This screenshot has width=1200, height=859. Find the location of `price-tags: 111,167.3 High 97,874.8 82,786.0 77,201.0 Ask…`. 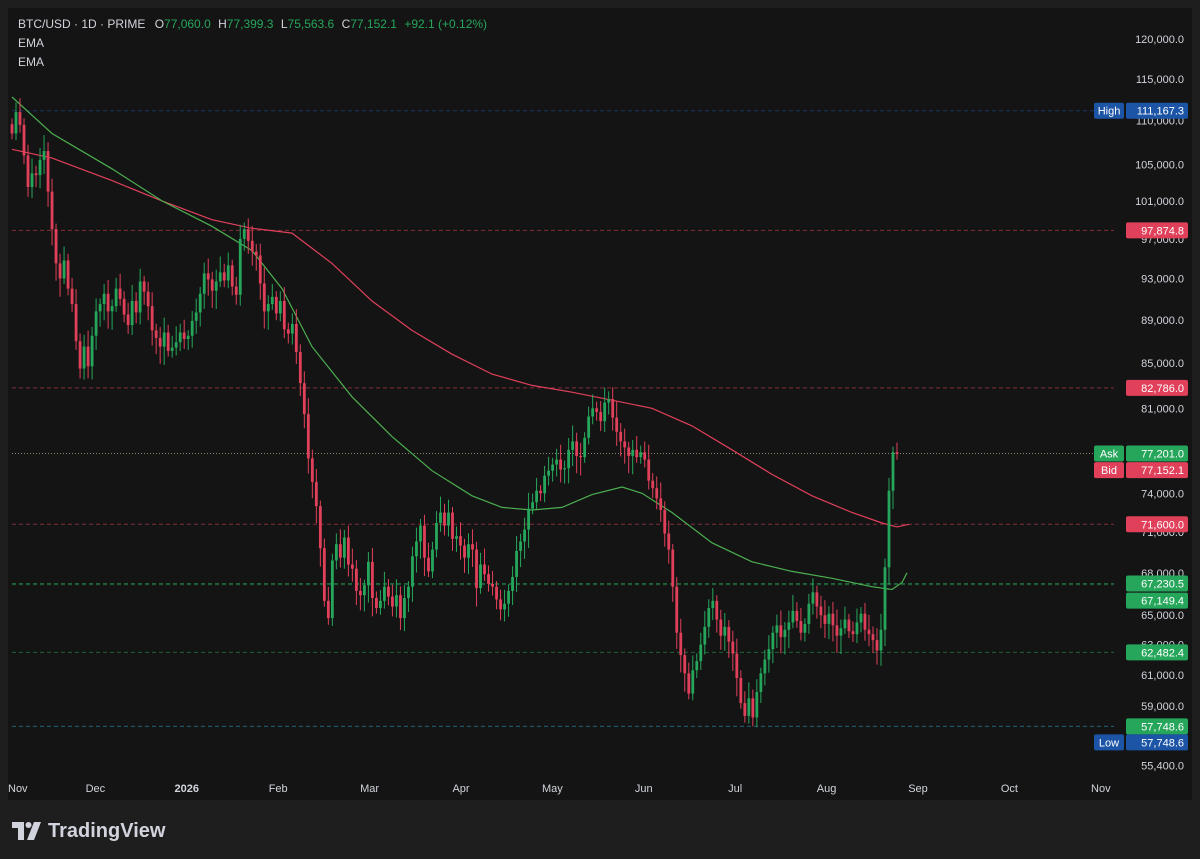

price-tags: 111,167.3 High 97,874.8 82,786.0 77,201.0 Ask… is located at coordinates (1141, 426).